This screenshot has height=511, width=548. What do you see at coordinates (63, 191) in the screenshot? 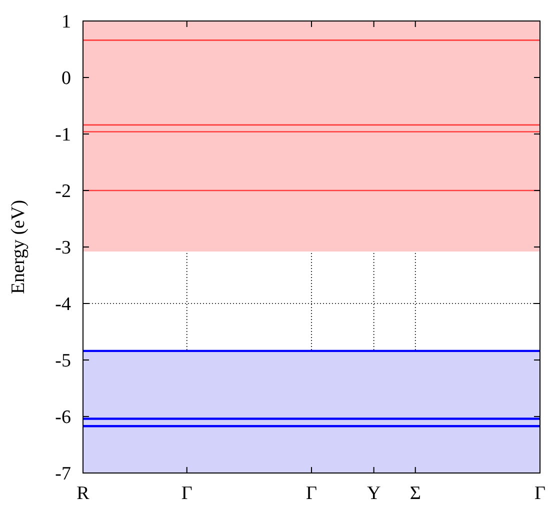
I see `y-tick-label: -2` at bounding box center [63, 191].